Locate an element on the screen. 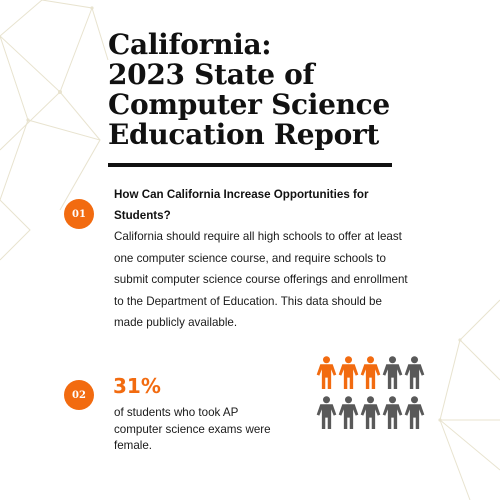 The image size is (500, 500). people-pictograph is located at coordinates (372, 394).